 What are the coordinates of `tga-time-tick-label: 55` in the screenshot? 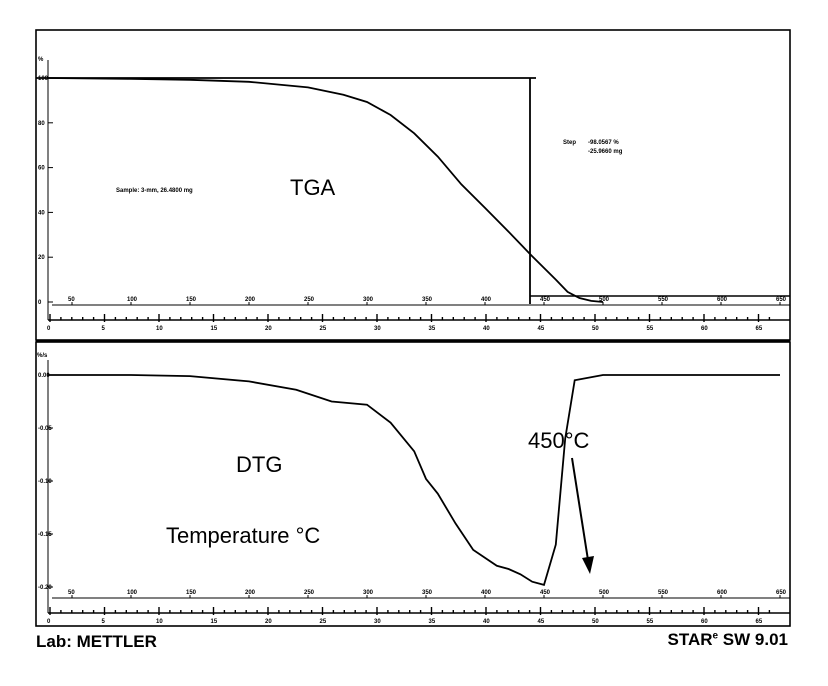 It's located at (650, 329).